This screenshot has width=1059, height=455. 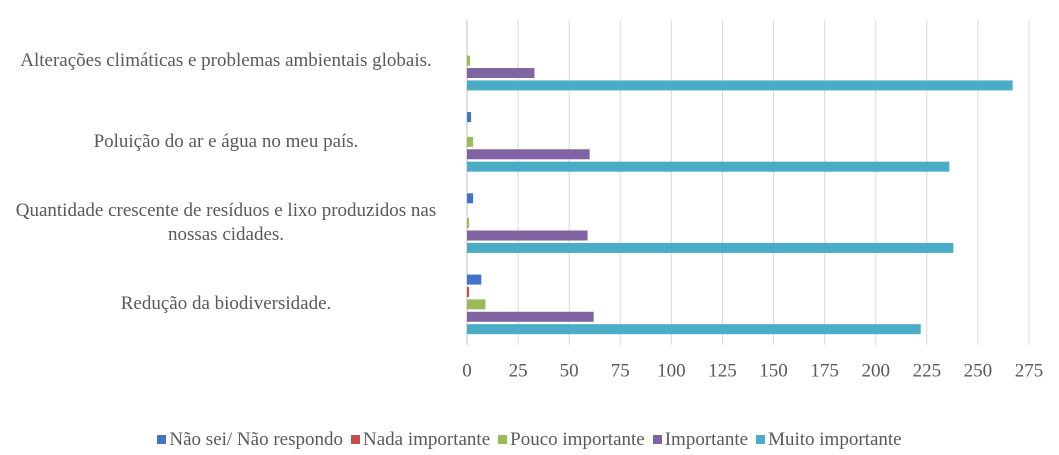 I want to click on legend-item: Não sei/ Não respondo, so click(x=250, y=440).